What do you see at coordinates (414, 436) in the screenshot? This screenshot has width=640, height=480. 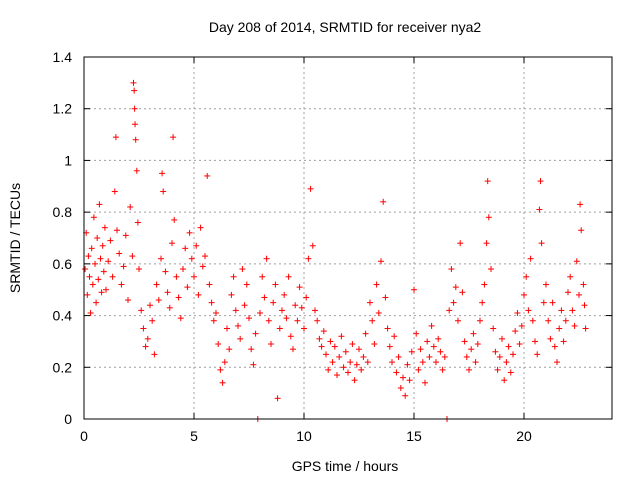 I see `x-tick-label: 15` at bounding box center [414, 436].